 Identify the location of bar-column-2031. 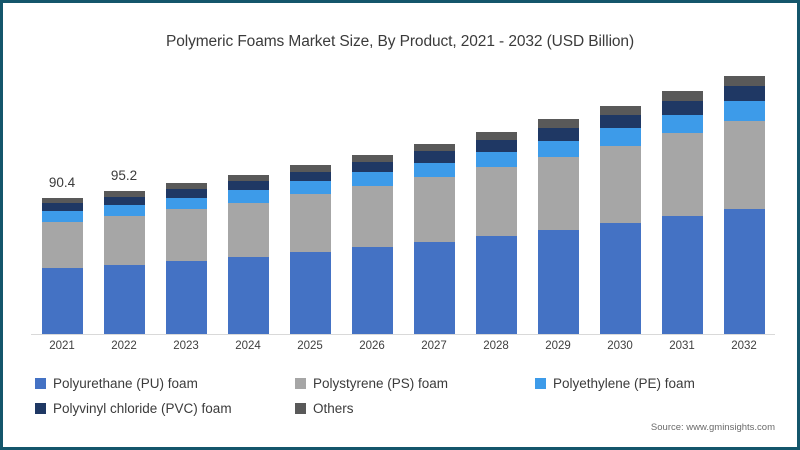
(682, 213).